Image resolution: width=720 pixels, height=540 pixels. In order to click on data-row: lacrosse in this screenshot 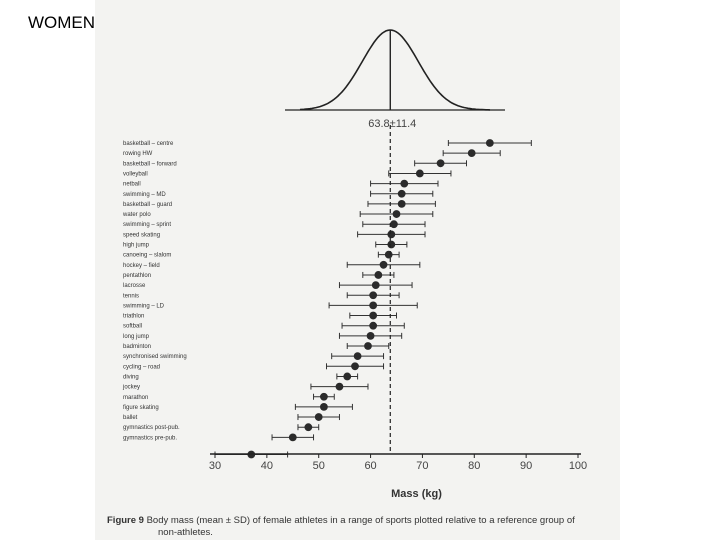, I will do `click(268, 285)`.